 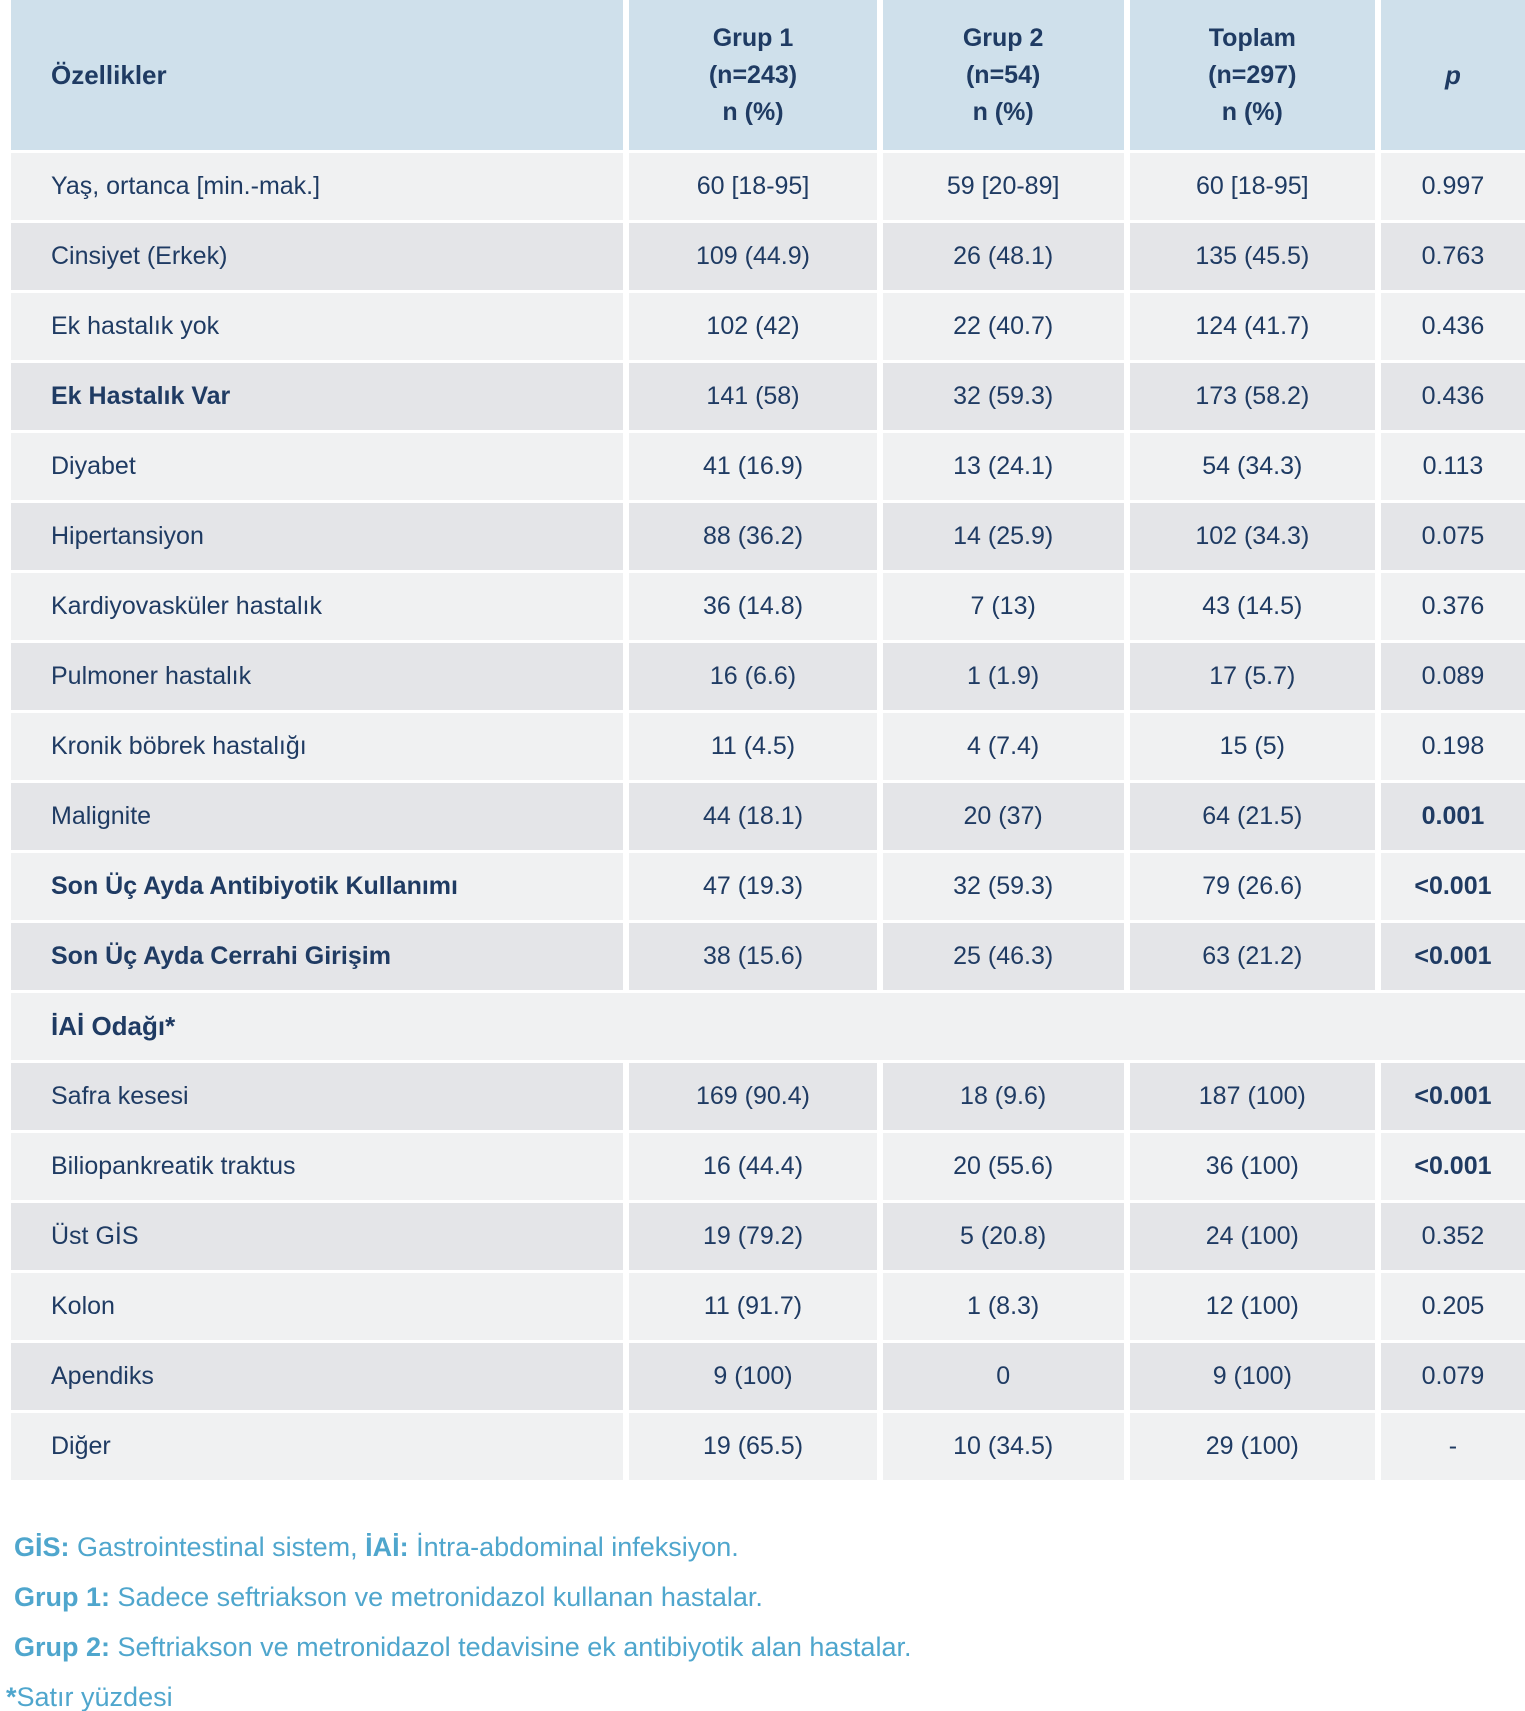 What do you see at coordinates (1252, 956) in the screenshot?
I see `cell-toplam: 63 (21.2)` at bounding box center [1252, 956].